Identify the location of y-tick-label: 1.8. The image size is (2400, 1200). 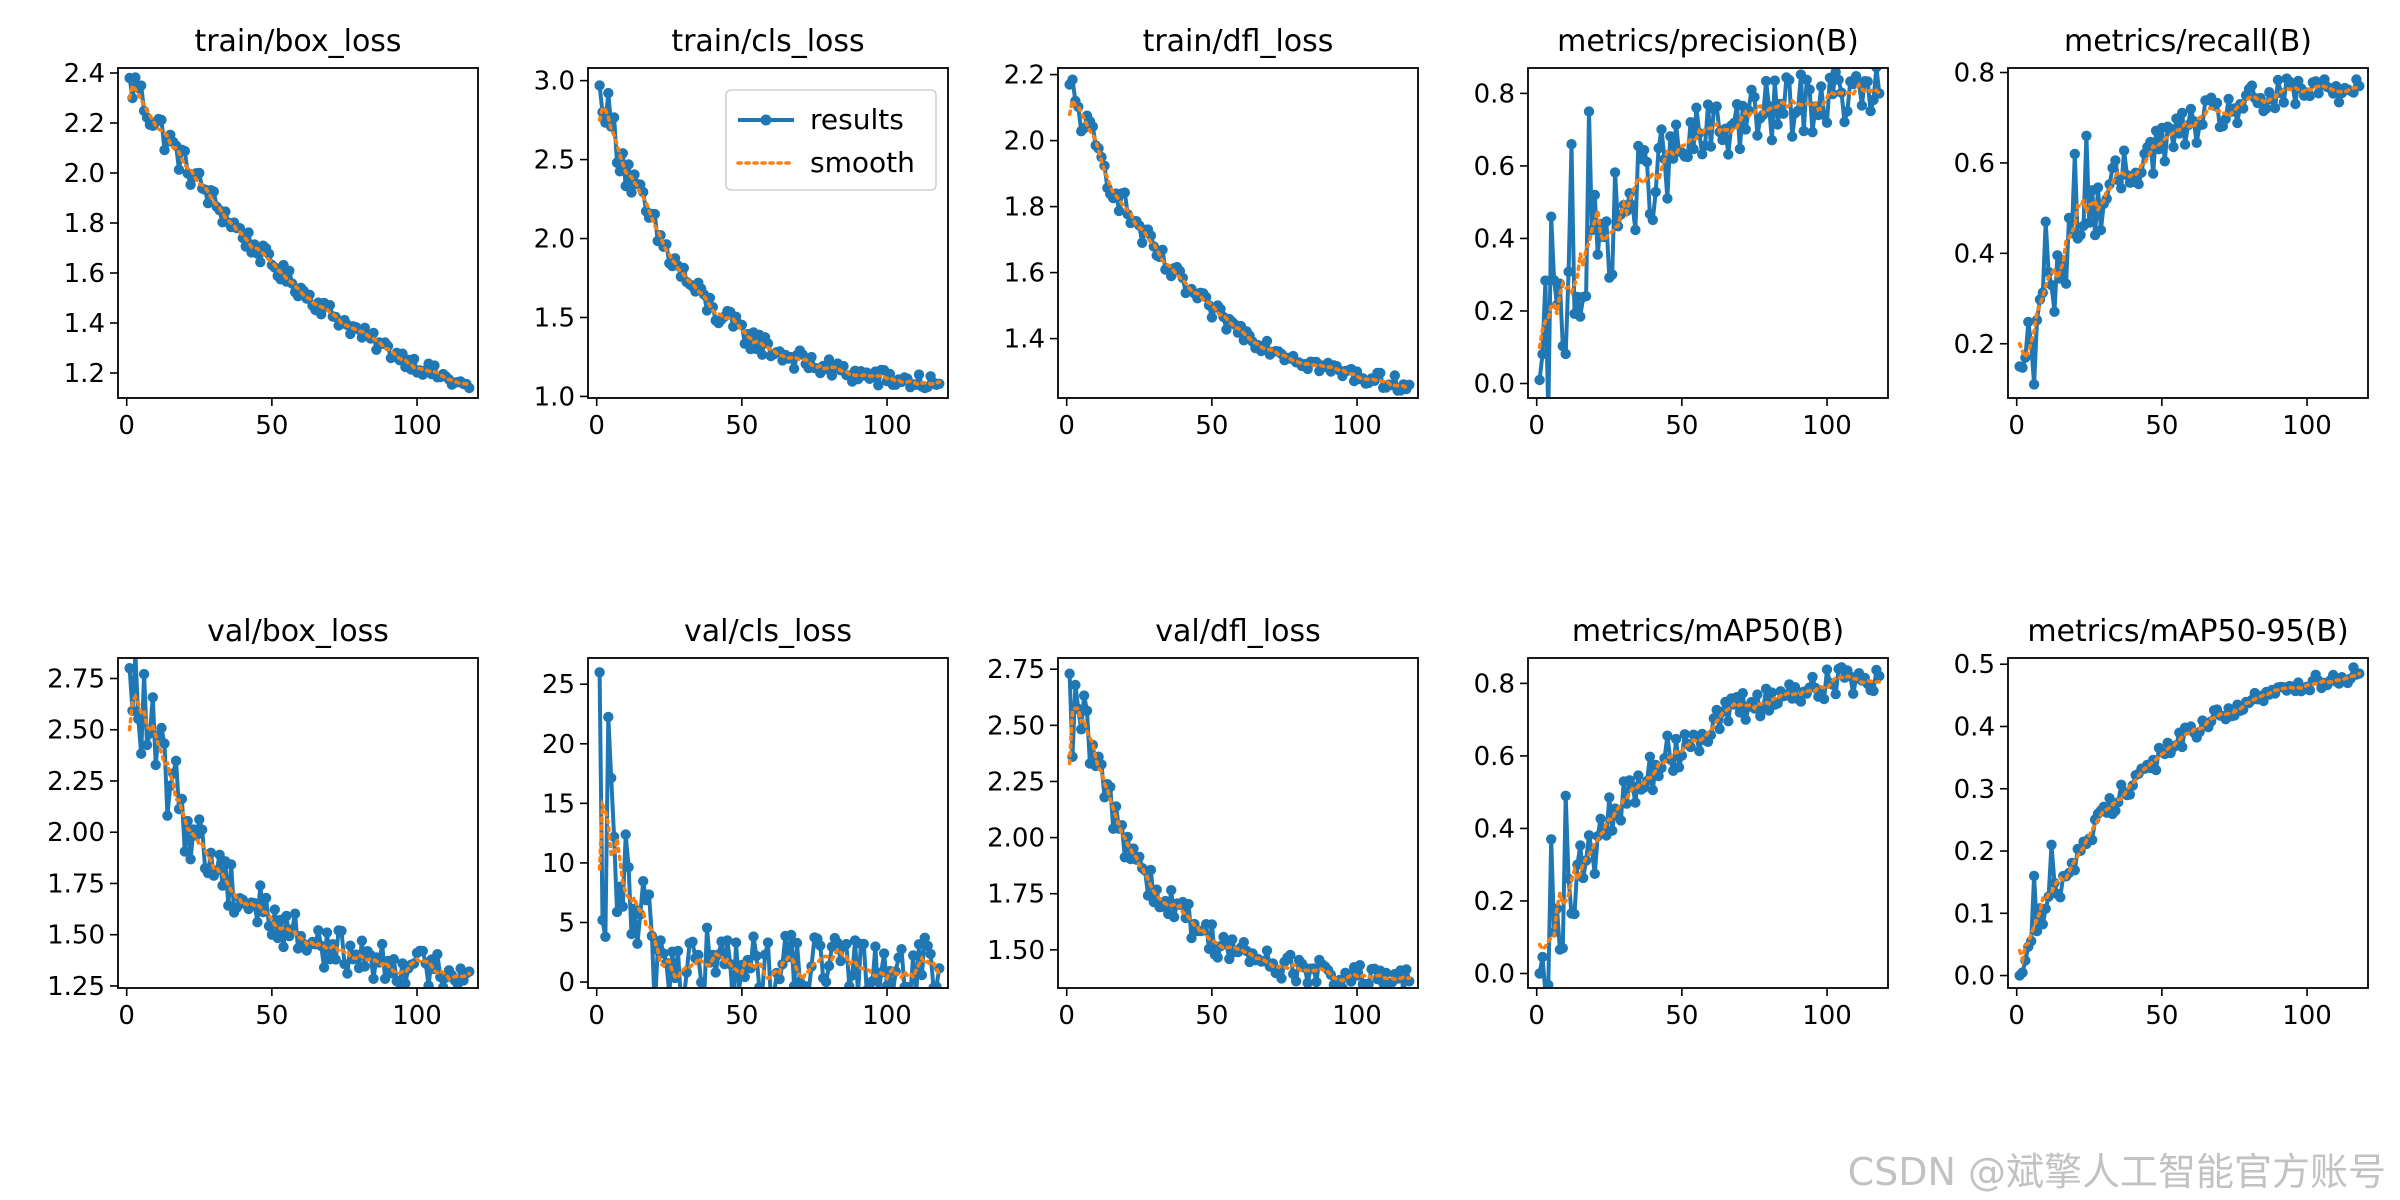
(84, 224).